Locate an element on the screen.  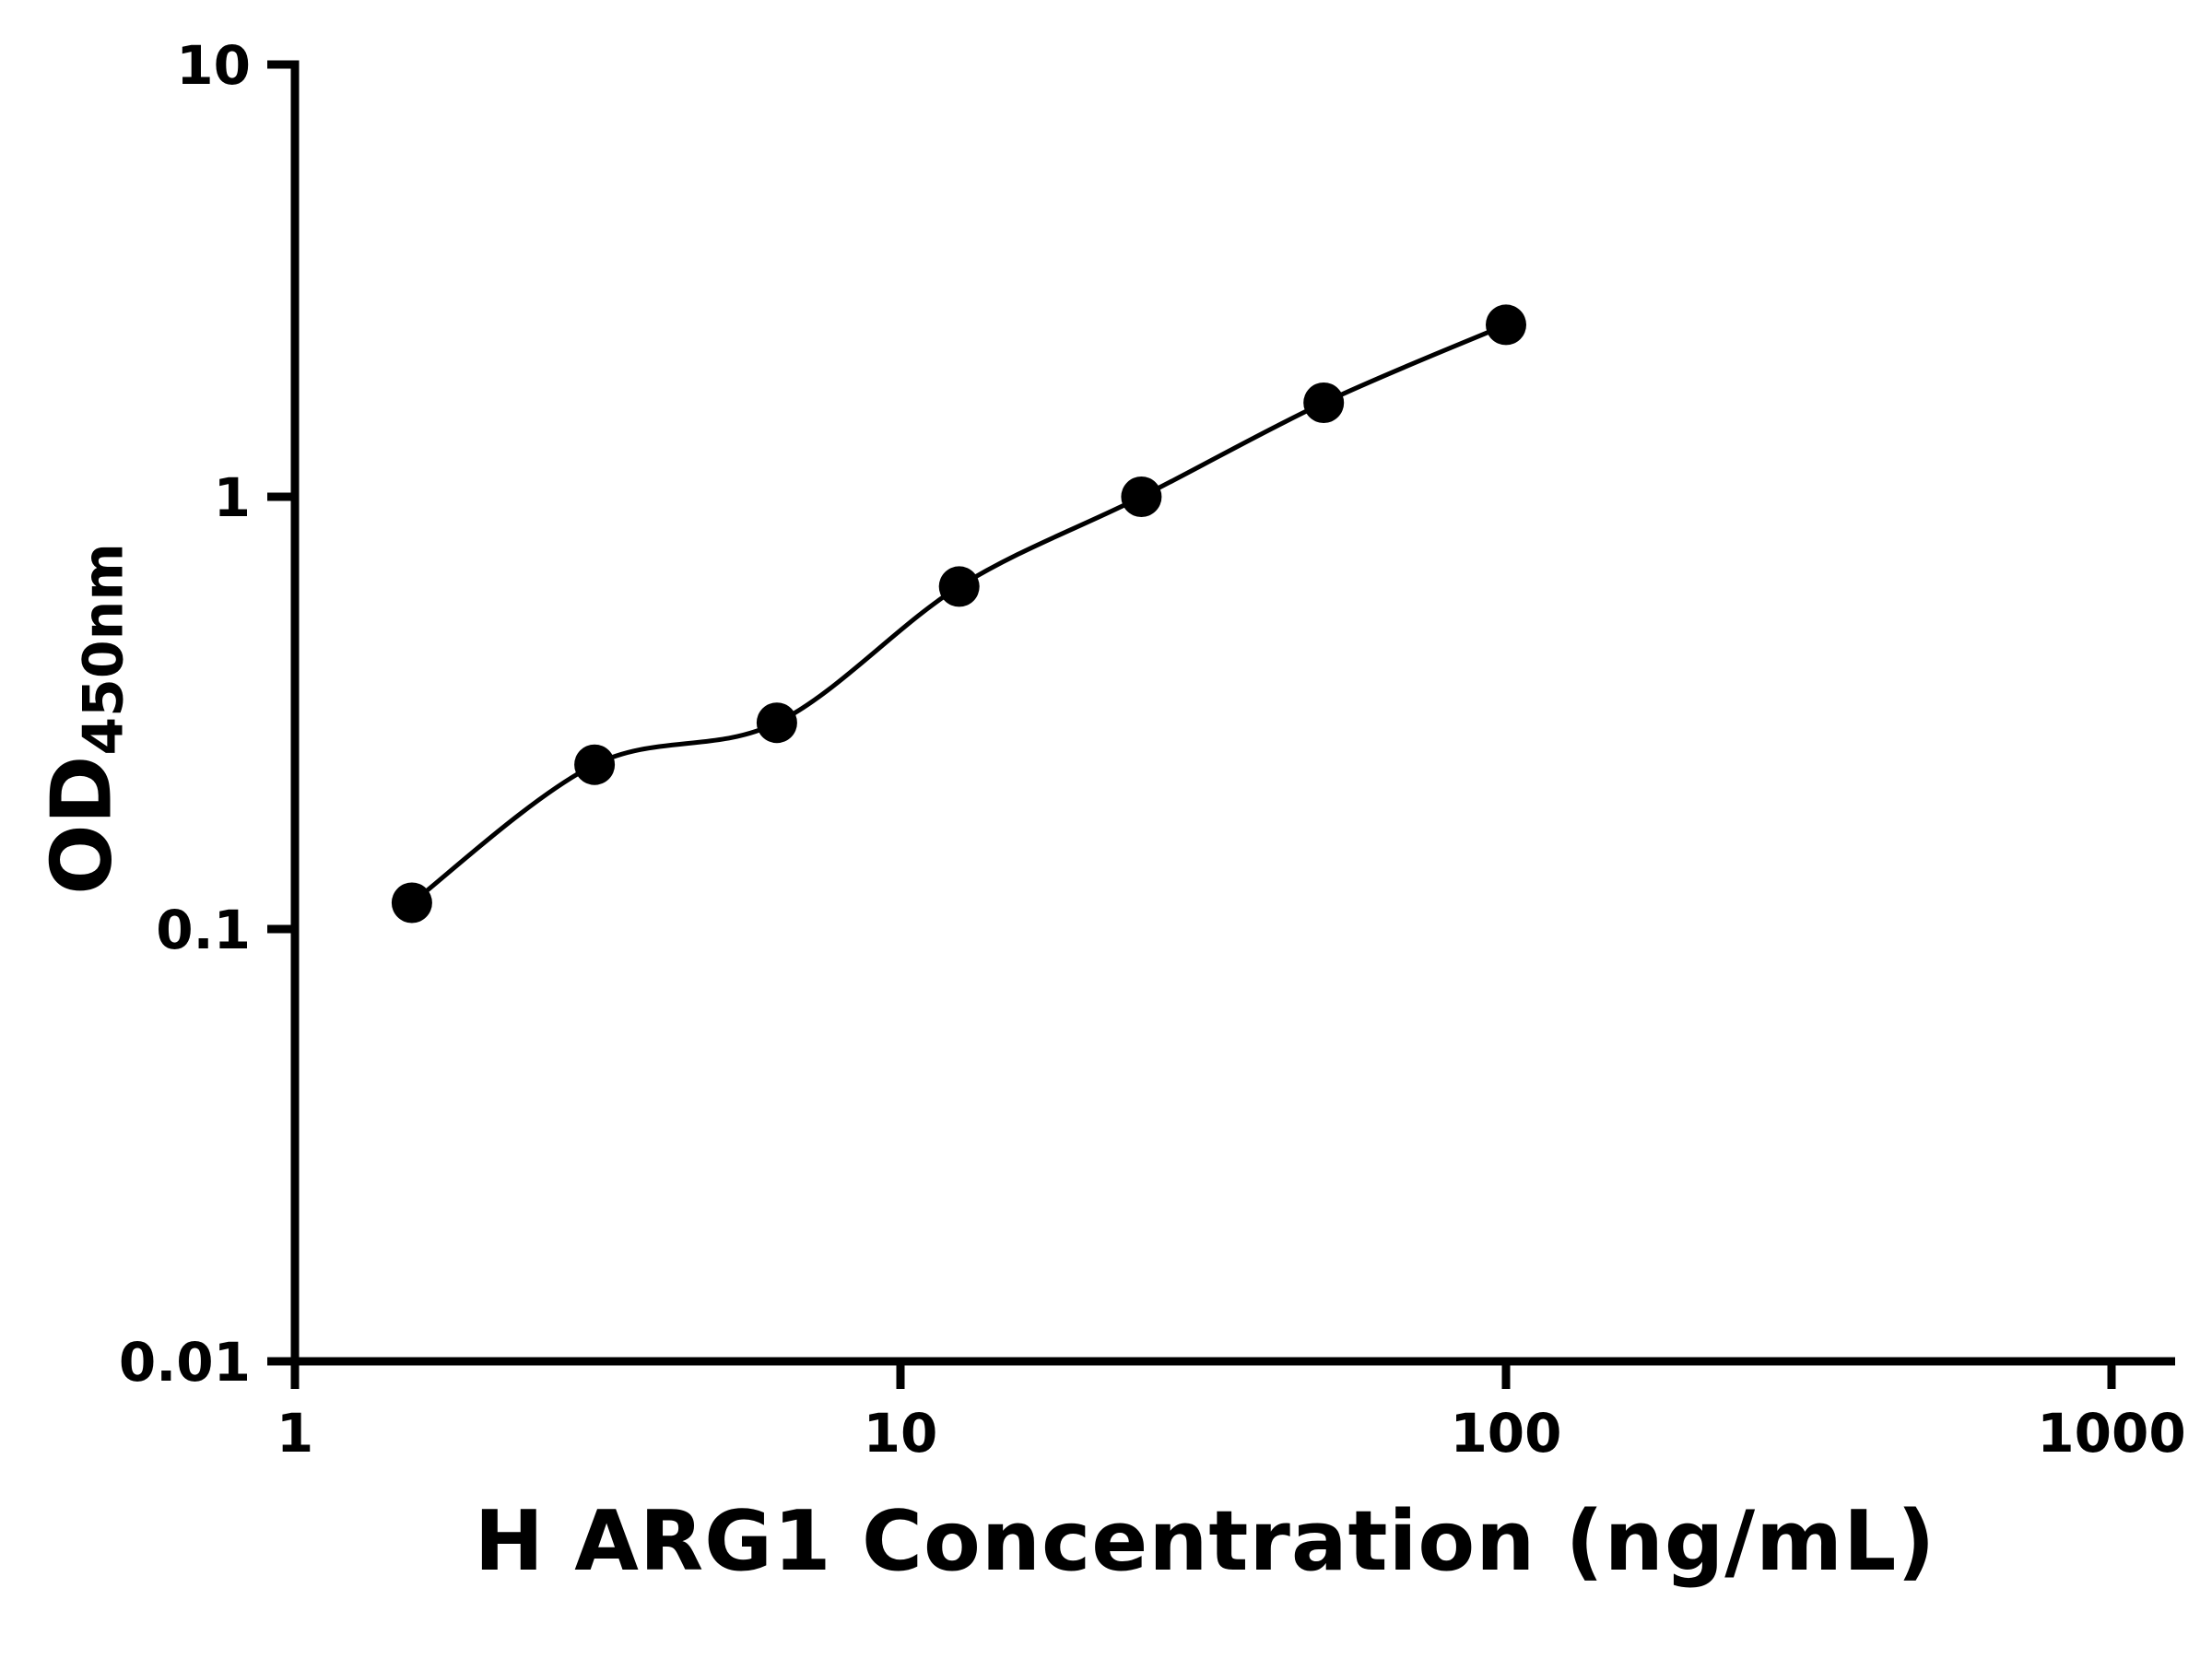
x-tick-label: 10 is located at coordinates (901, 1433).